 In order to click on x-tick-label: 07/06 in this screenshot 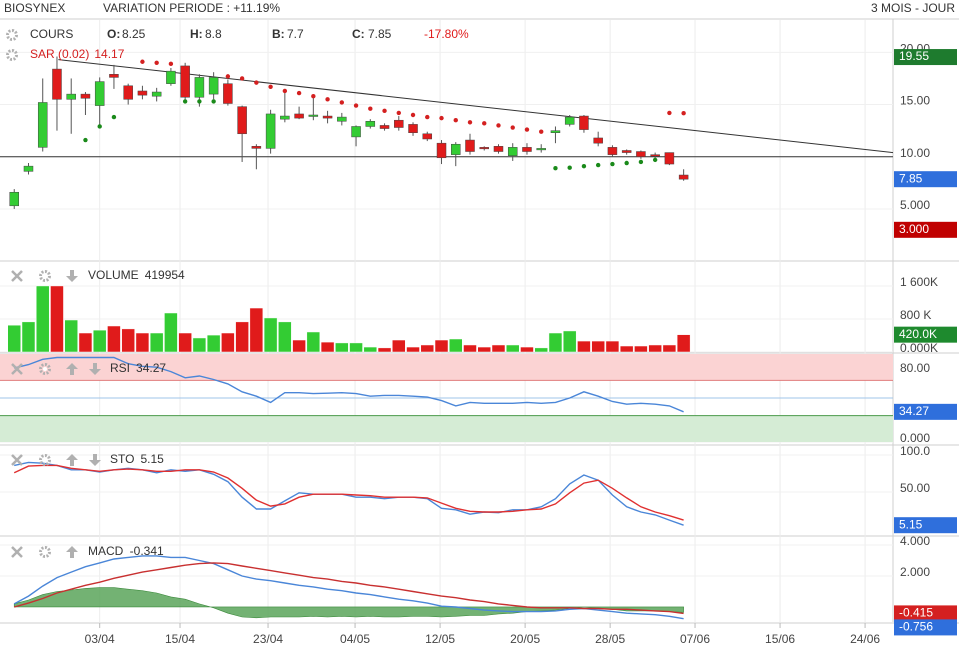, I will do `click(695, 639)`.